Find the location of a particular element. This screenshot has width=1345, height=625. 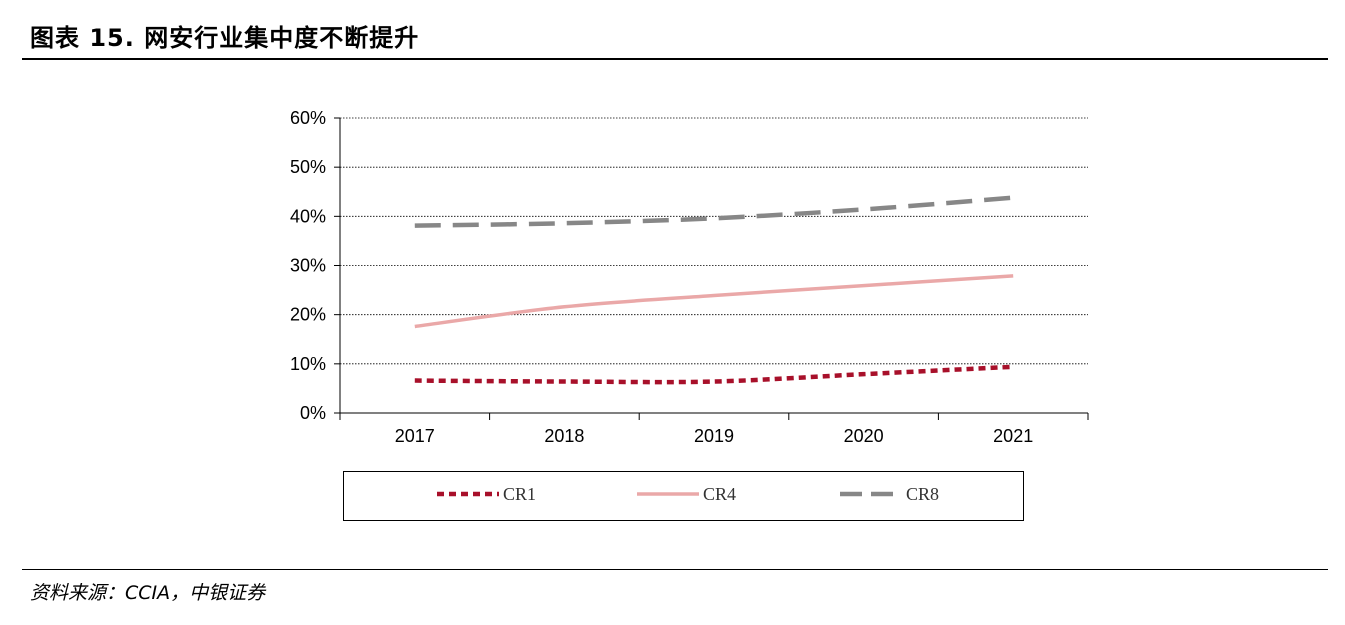

legend-label-cr4: CR4 is located at coordinates (719, 494).